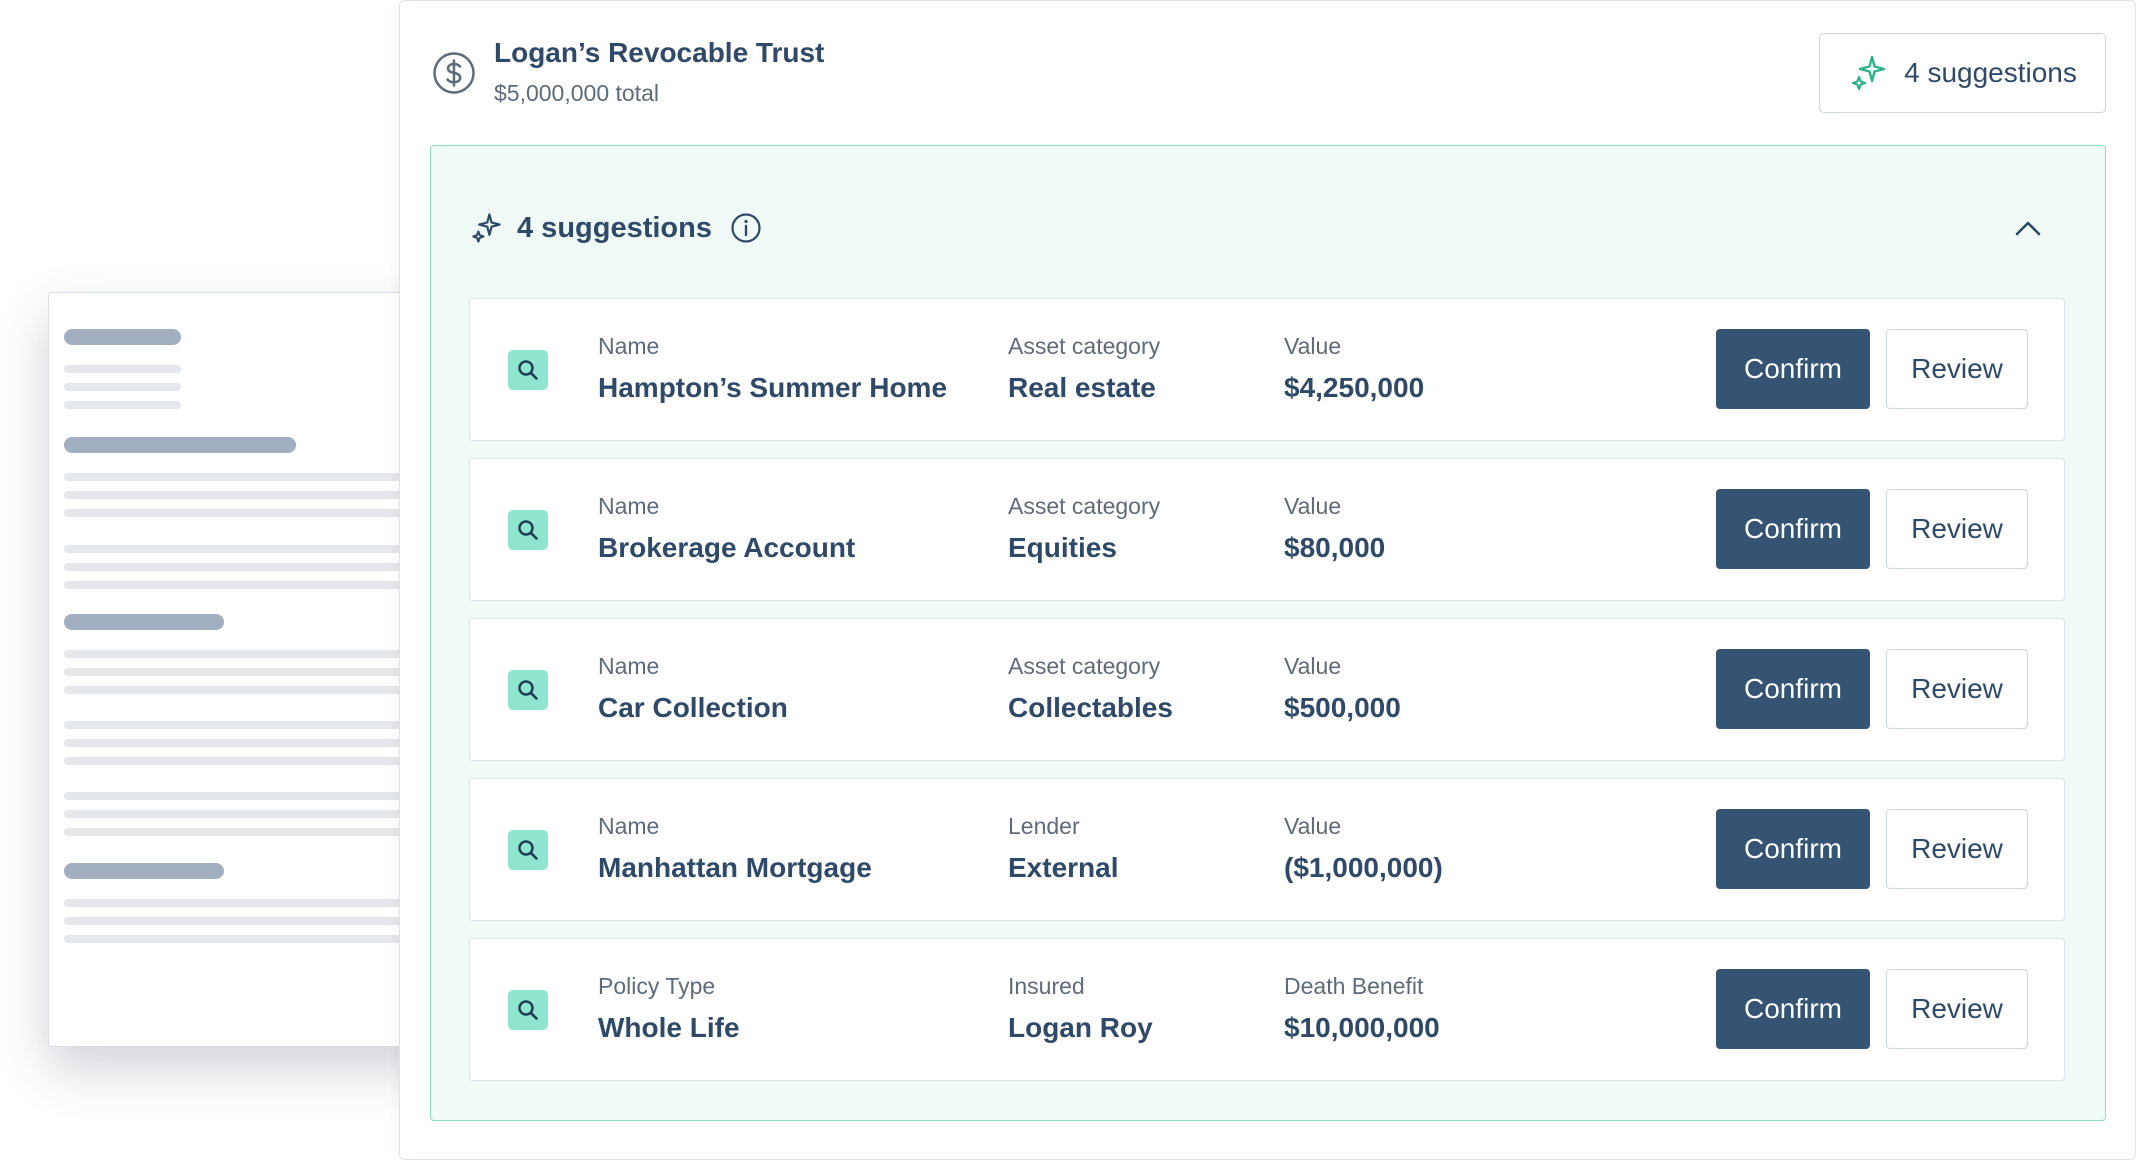 Image resolution: width=2136 pixels, height=1160 pixels. What do you see at coordinates (1084, 368) in the screenshot?
I see `field-category: Asset category Real estate` at bounding box center [1084, 368].